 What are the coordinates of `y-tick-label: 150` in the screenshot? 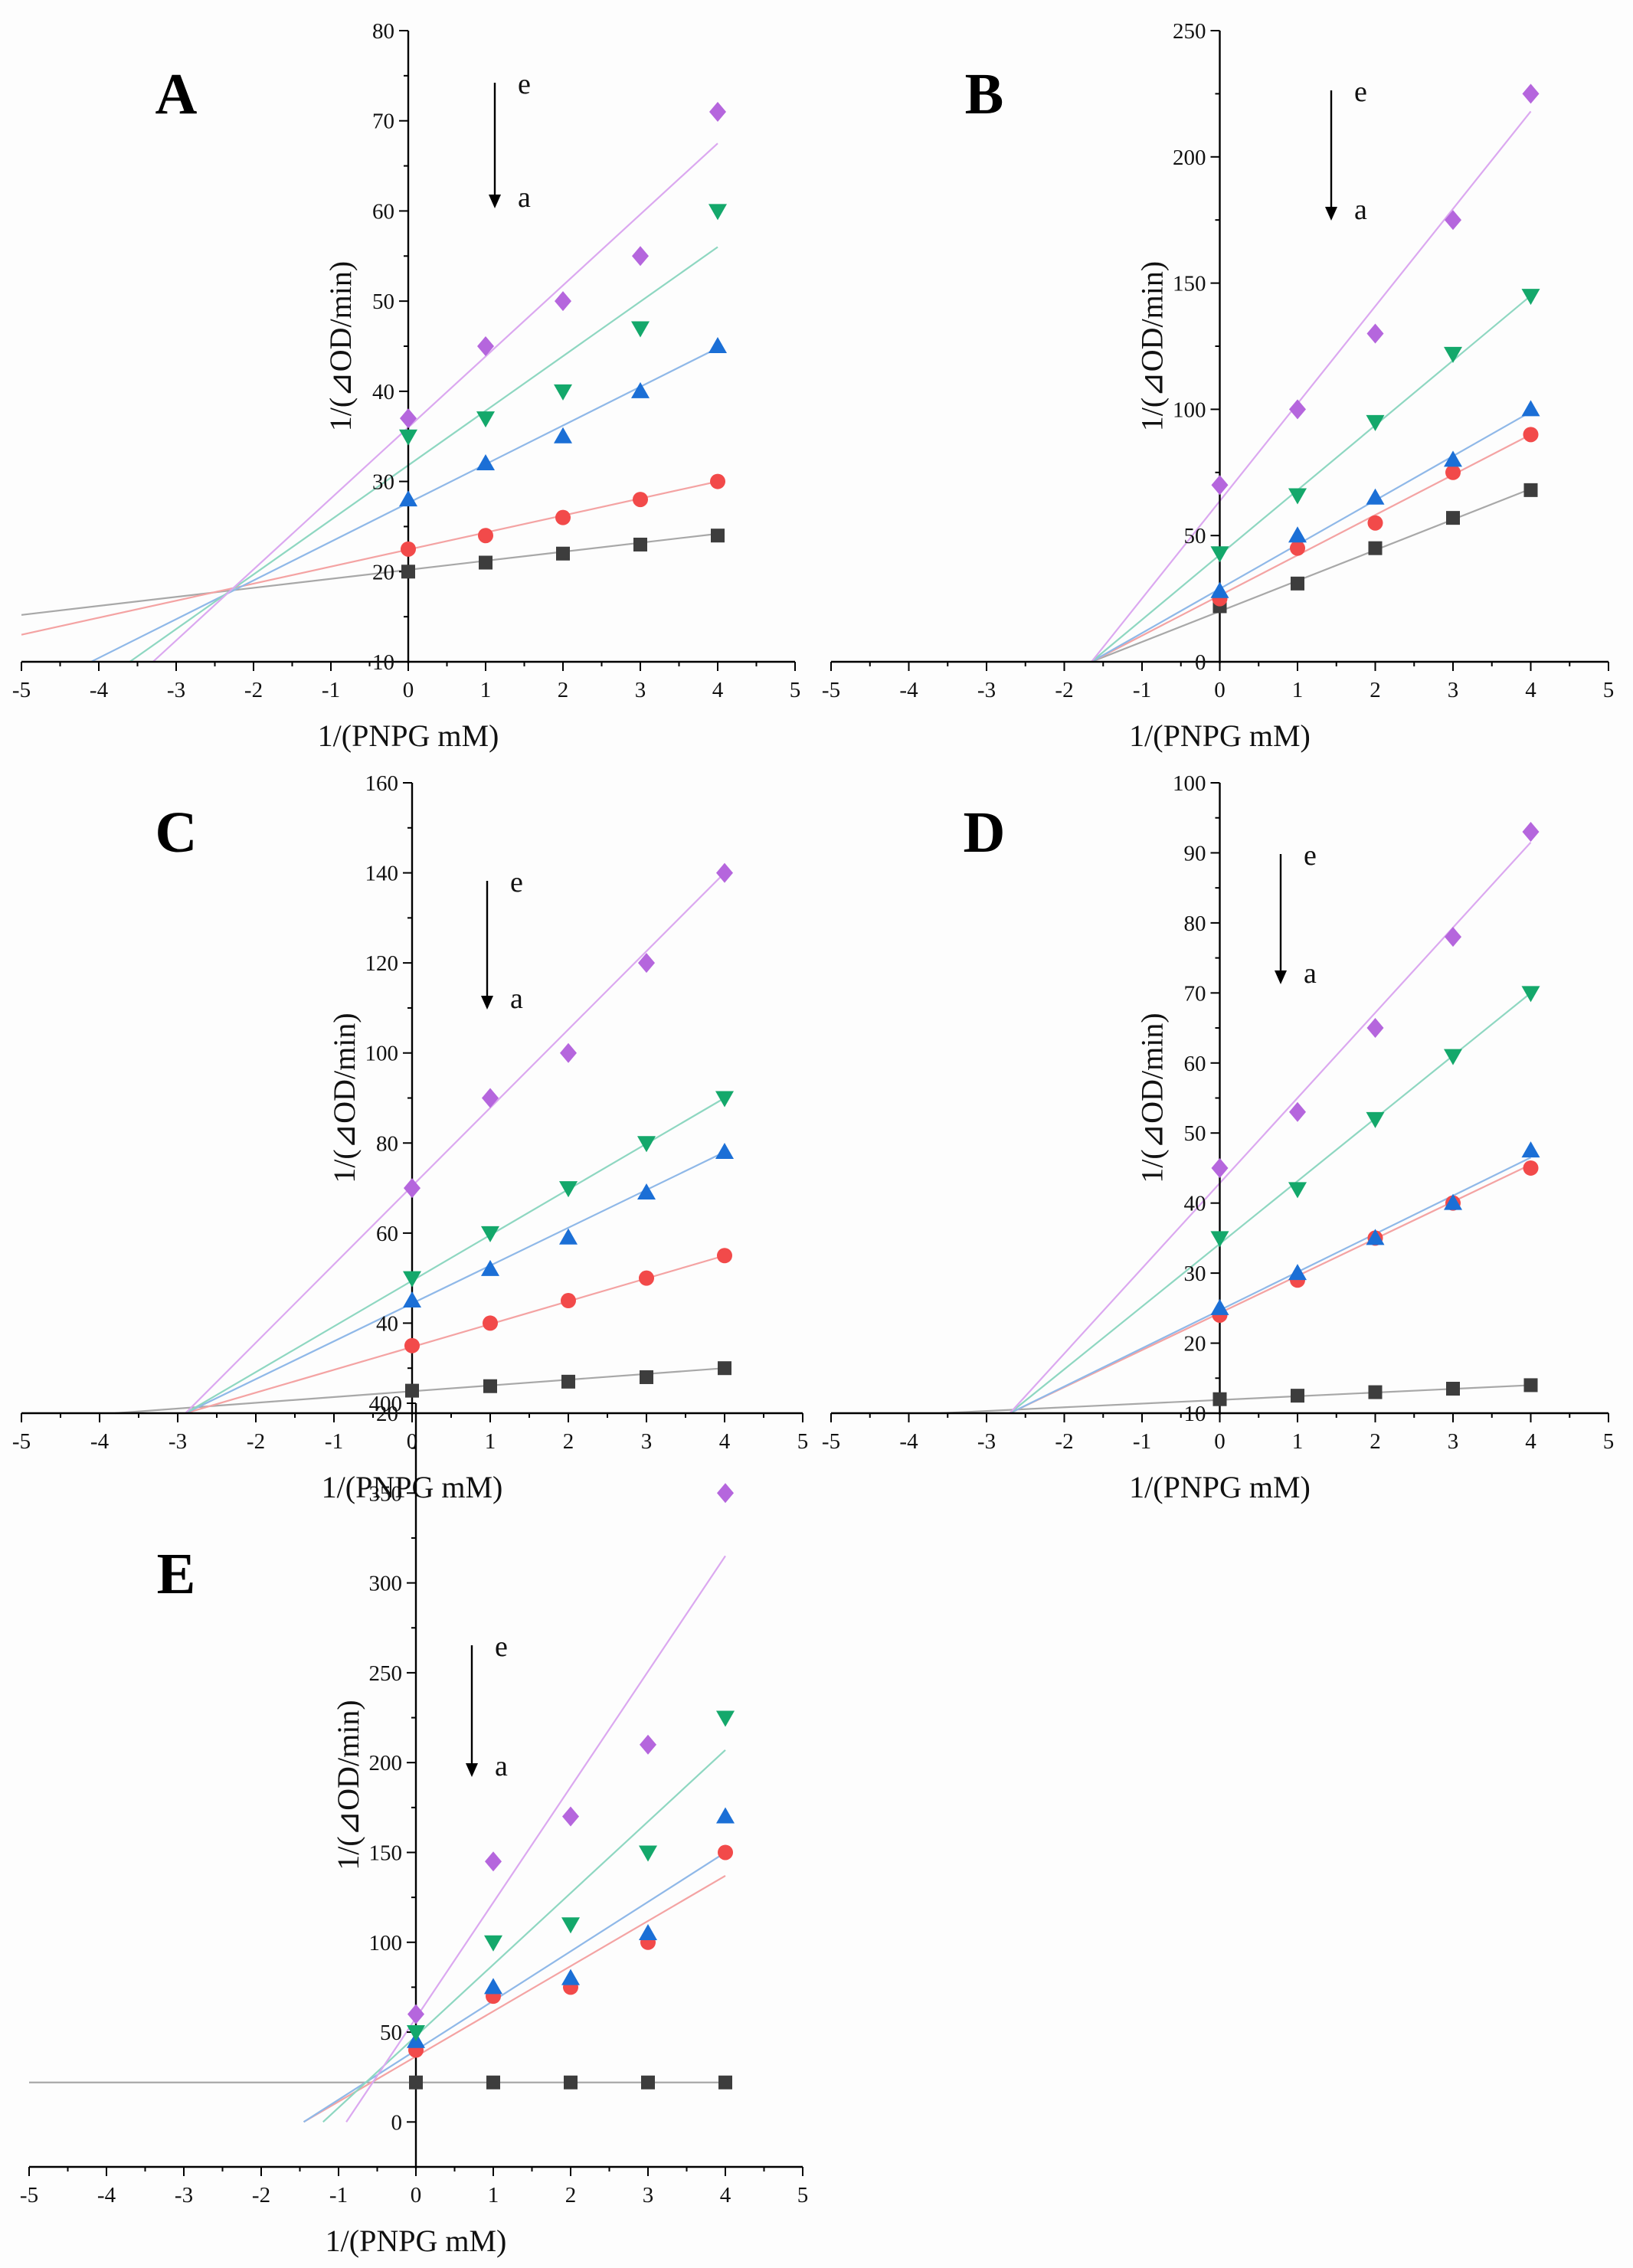 It's located at (386, 1853).